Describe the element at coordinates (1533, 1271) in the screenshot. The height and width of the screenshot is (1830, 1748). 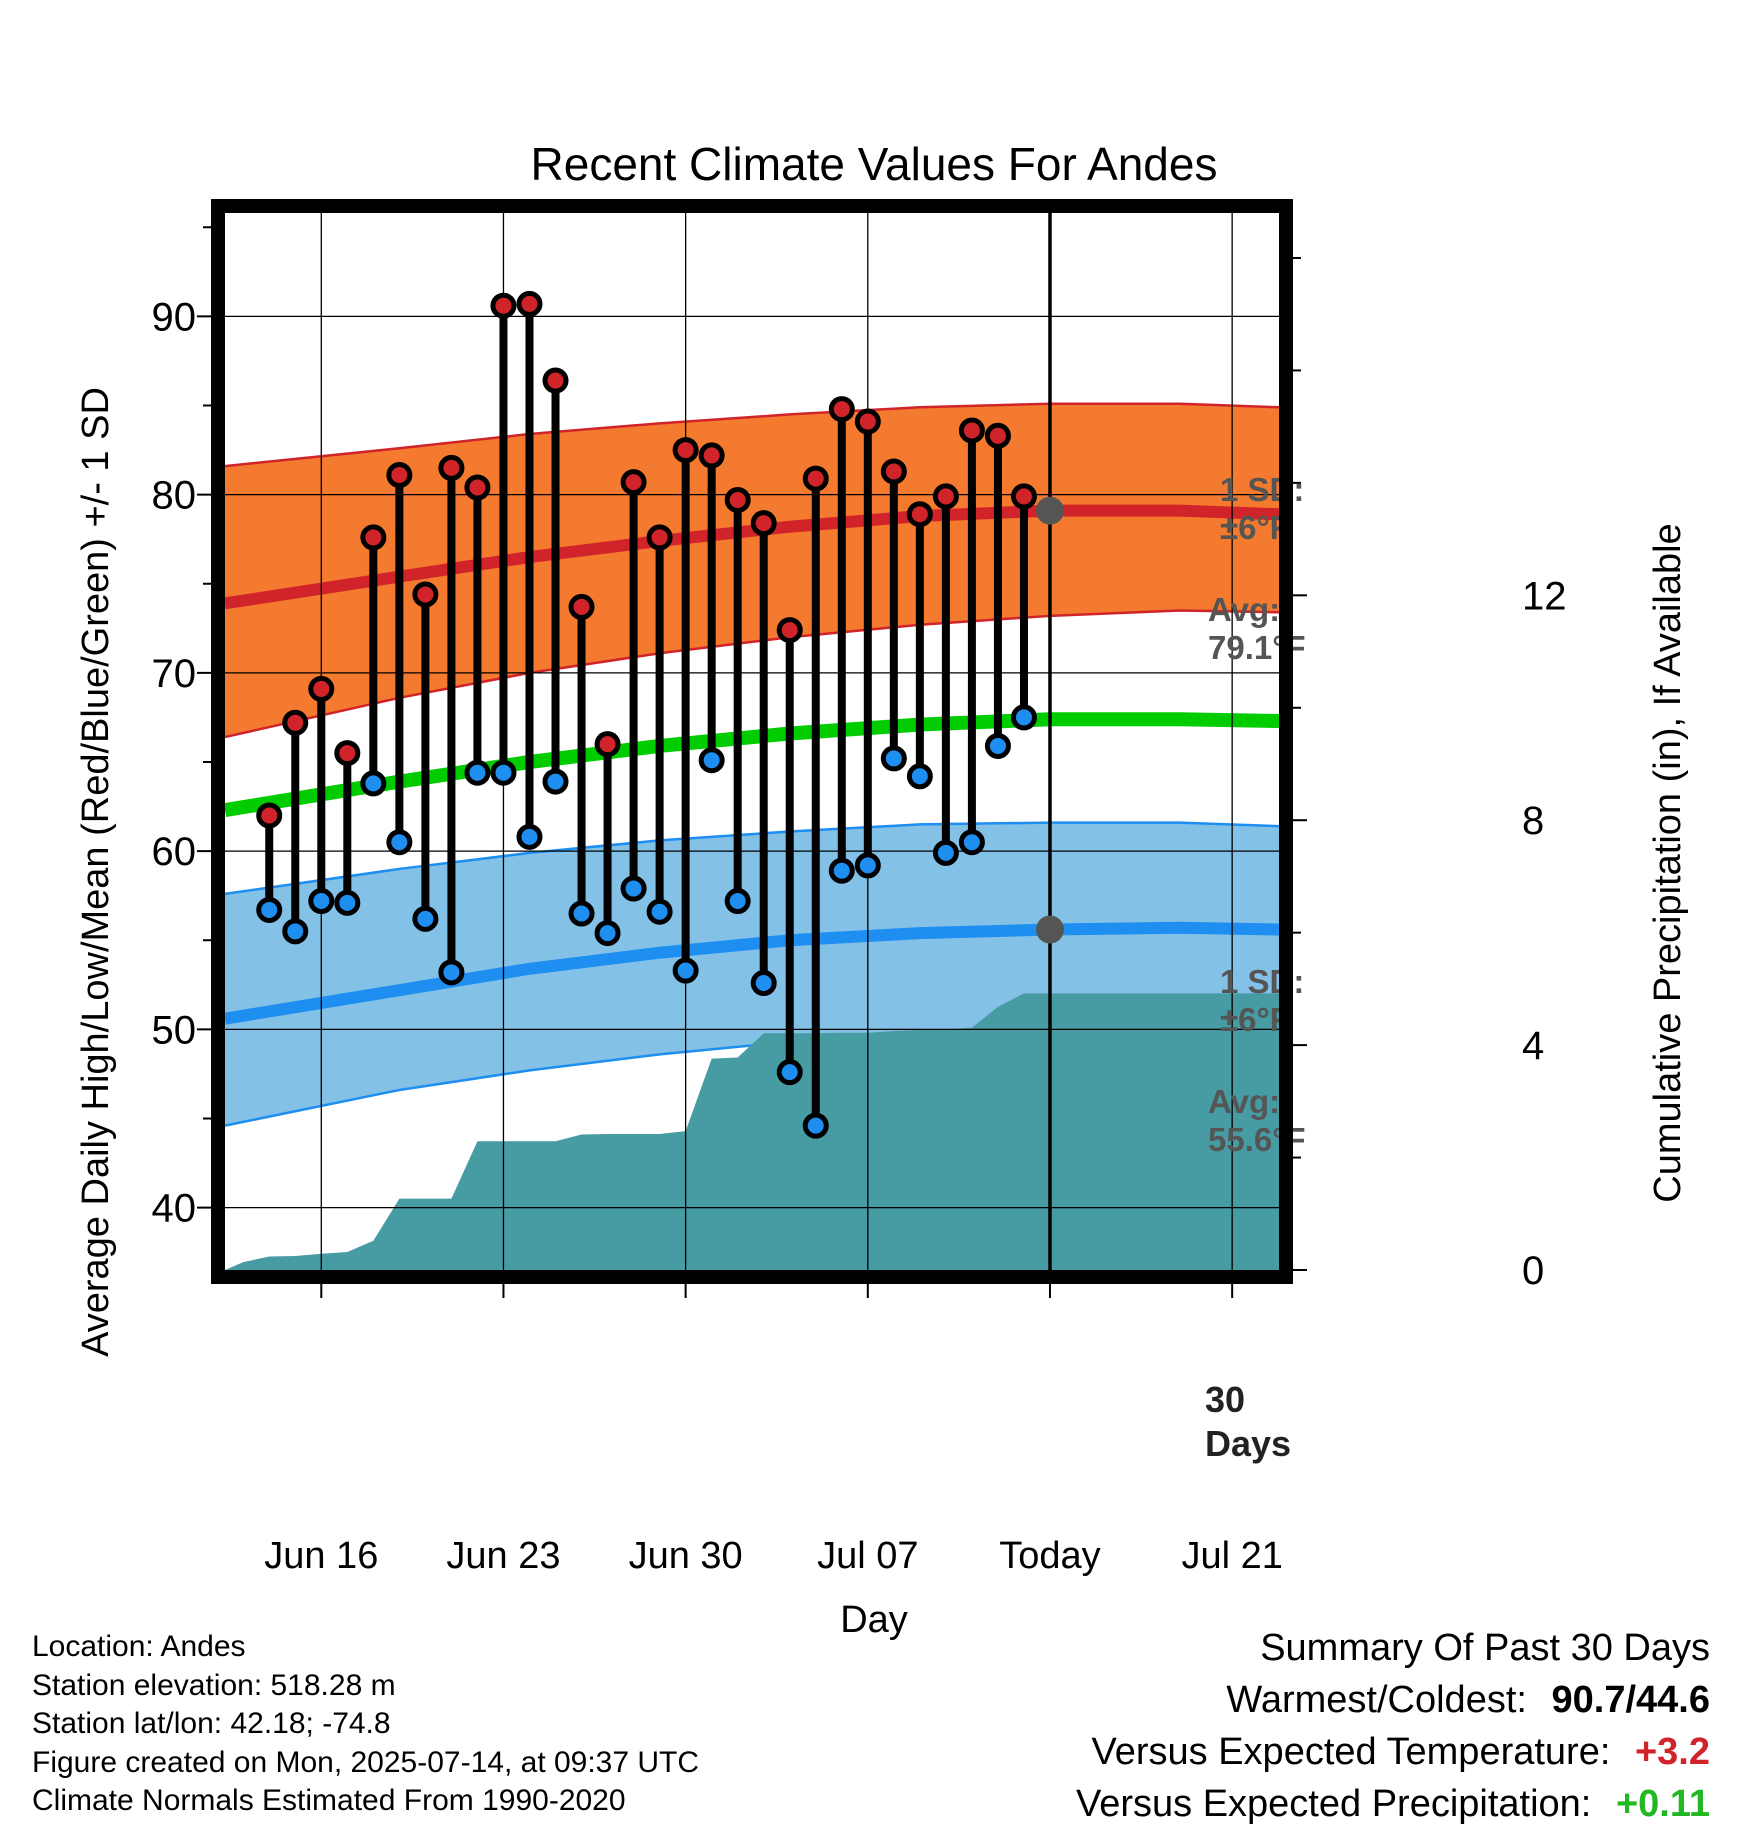
I see `y-right-tick-label: 0` at that location.